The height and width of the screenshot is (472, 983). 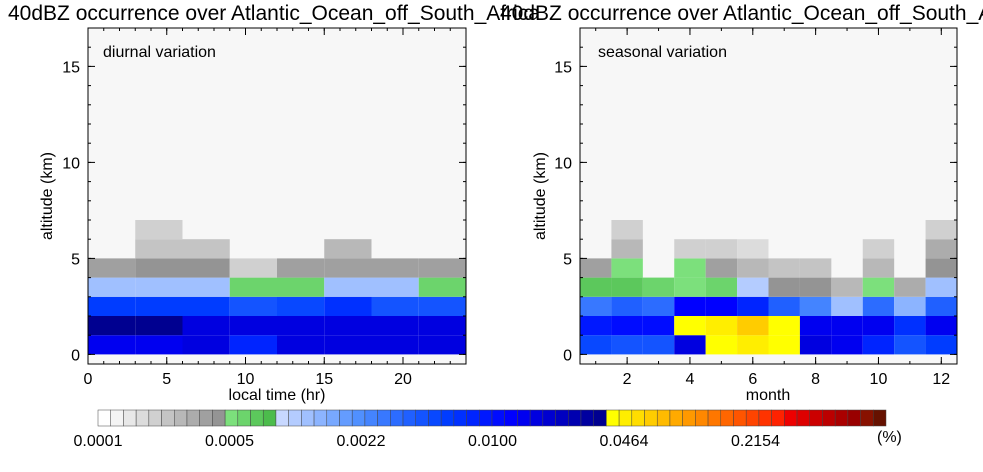 I want to click on colorbar, so click(x=492, y=418).